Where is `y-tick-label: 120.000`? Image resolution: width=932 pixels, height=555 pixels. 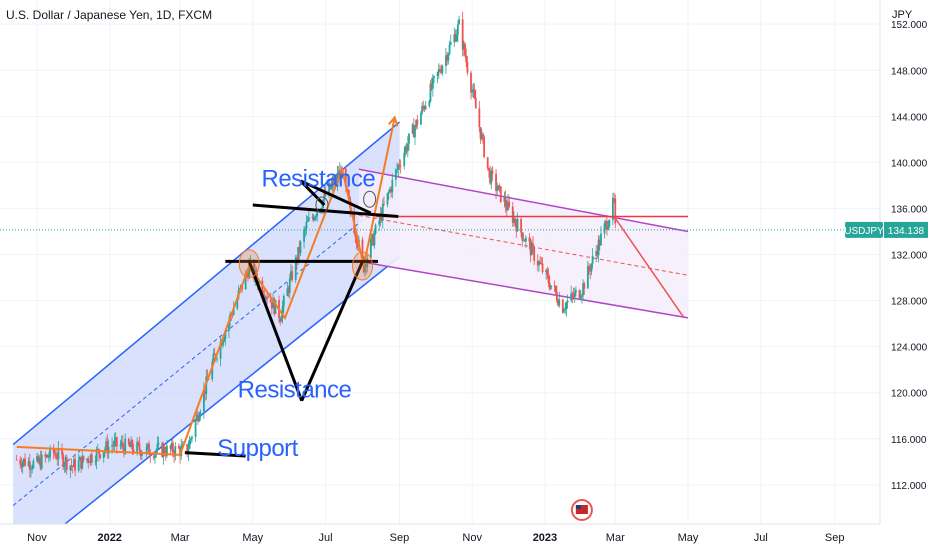 y-tick-label: 120.000 is located at coordinates (909, 394).